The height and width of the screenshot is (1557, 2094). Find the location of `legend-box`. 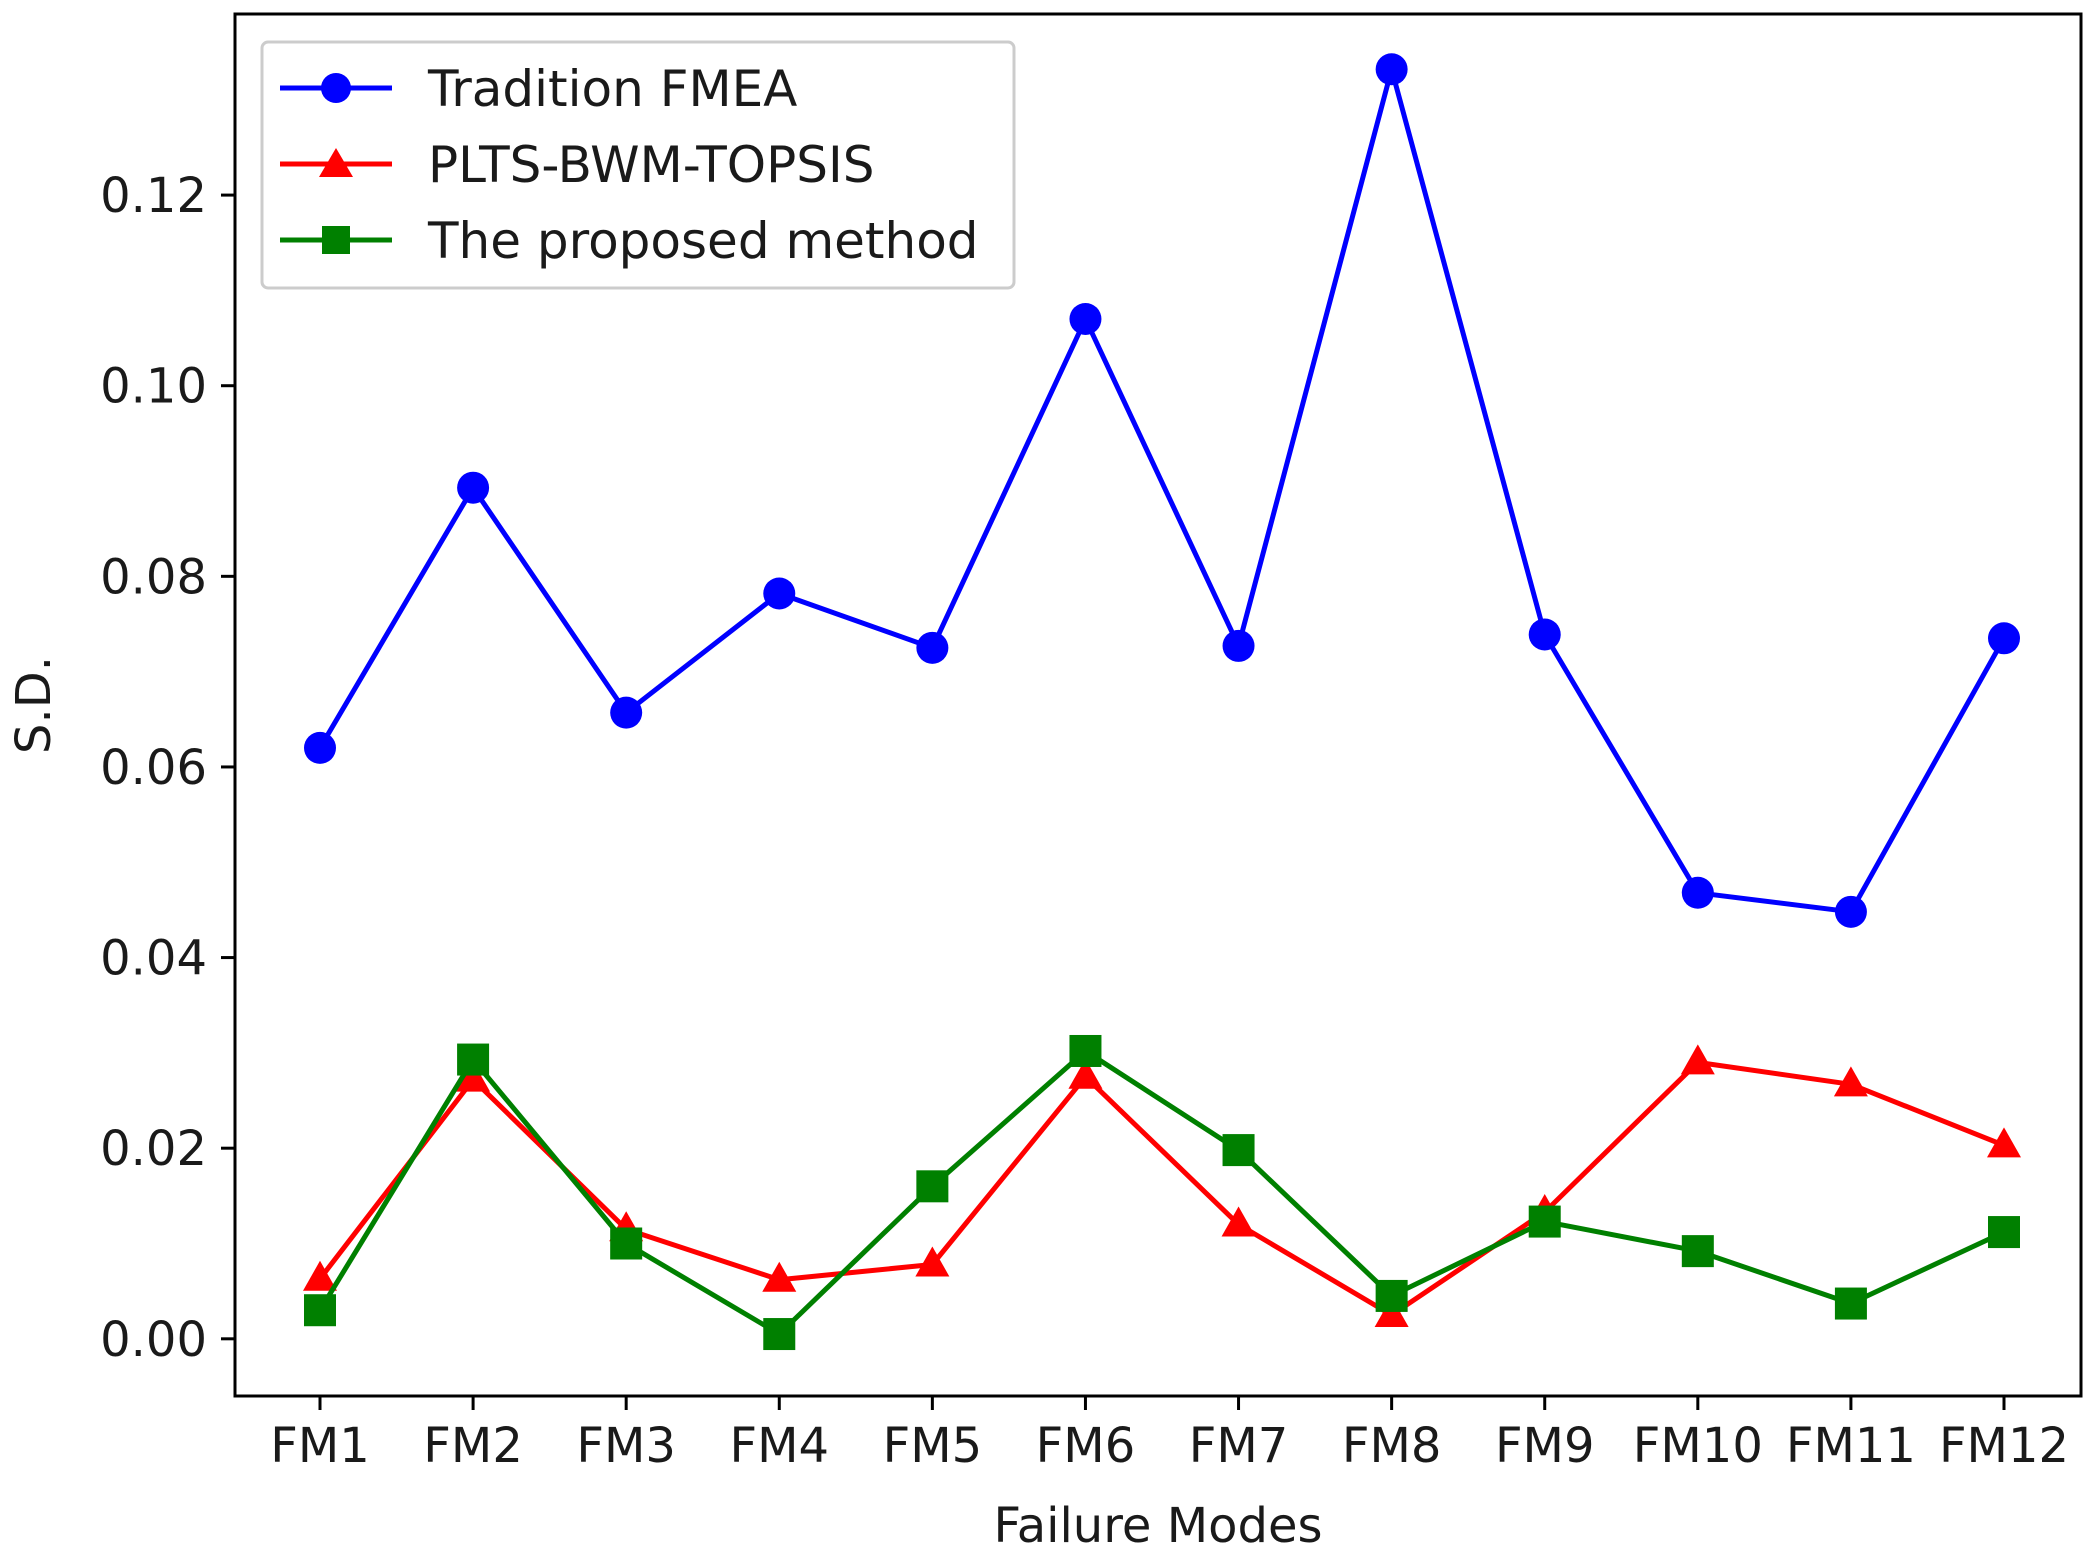

legend-box is located at coordinates (638, 165).